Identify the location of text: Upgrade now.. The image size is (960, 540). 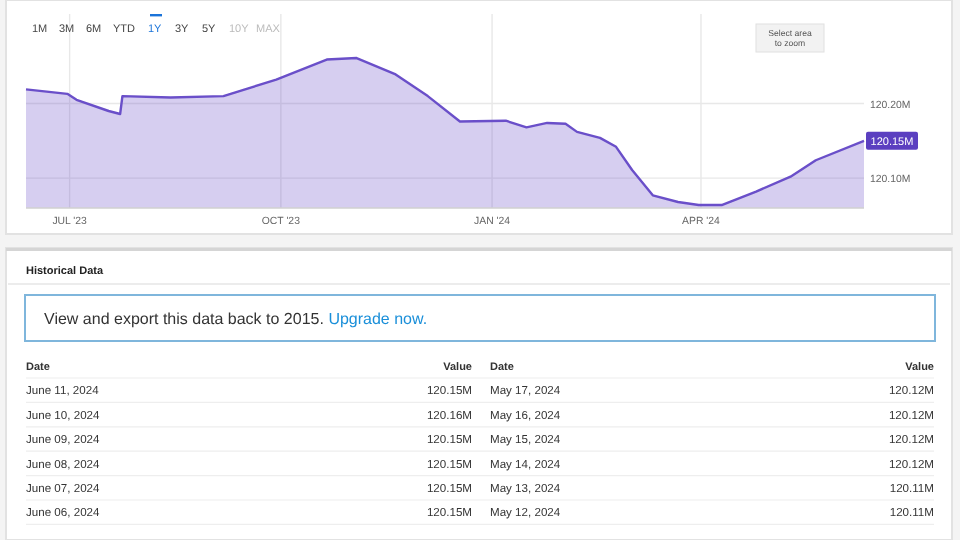
(378, 319).